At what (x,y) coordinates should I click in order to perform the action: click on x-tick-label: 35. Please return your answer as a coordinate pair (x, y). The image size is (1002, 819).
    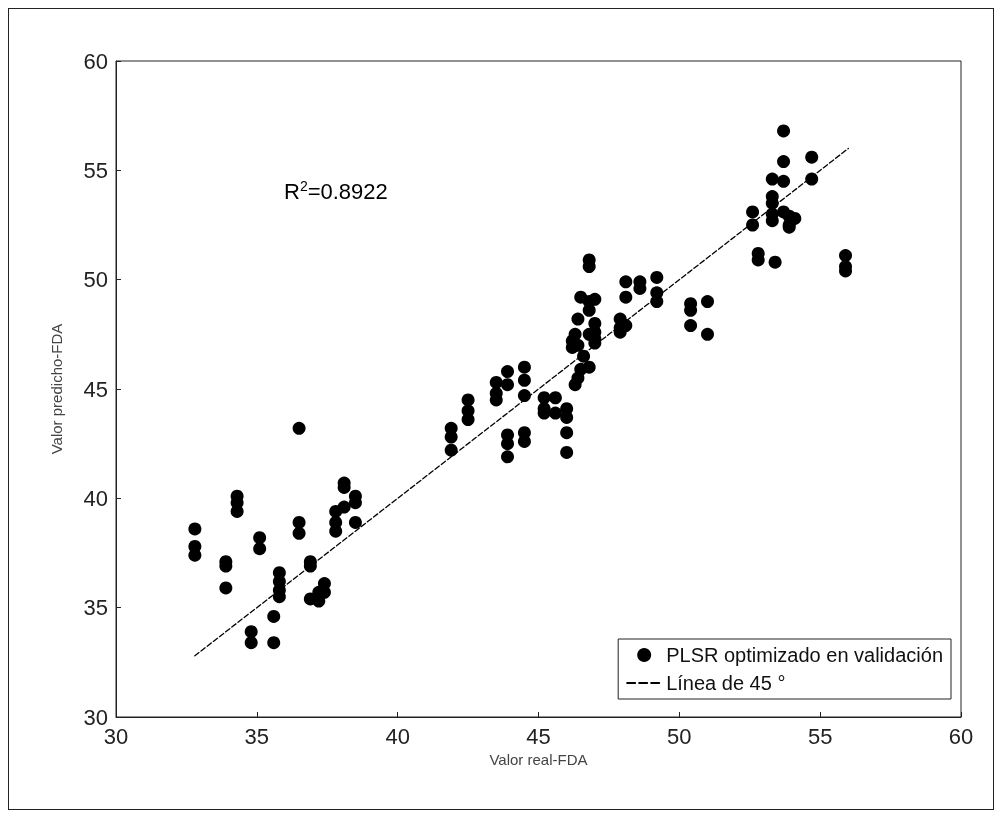
    Looking at the image, I should click on (257, 736).